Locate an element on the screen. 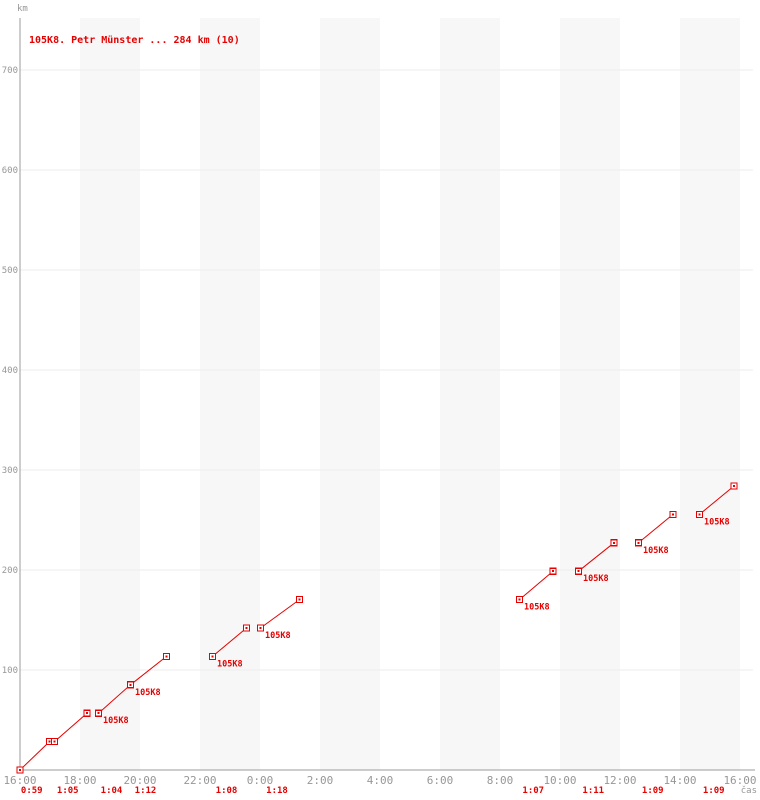 The width and height of the screenshot is (760, 800). x-axis-unit-label: čas is located at coordinates (749, 790).